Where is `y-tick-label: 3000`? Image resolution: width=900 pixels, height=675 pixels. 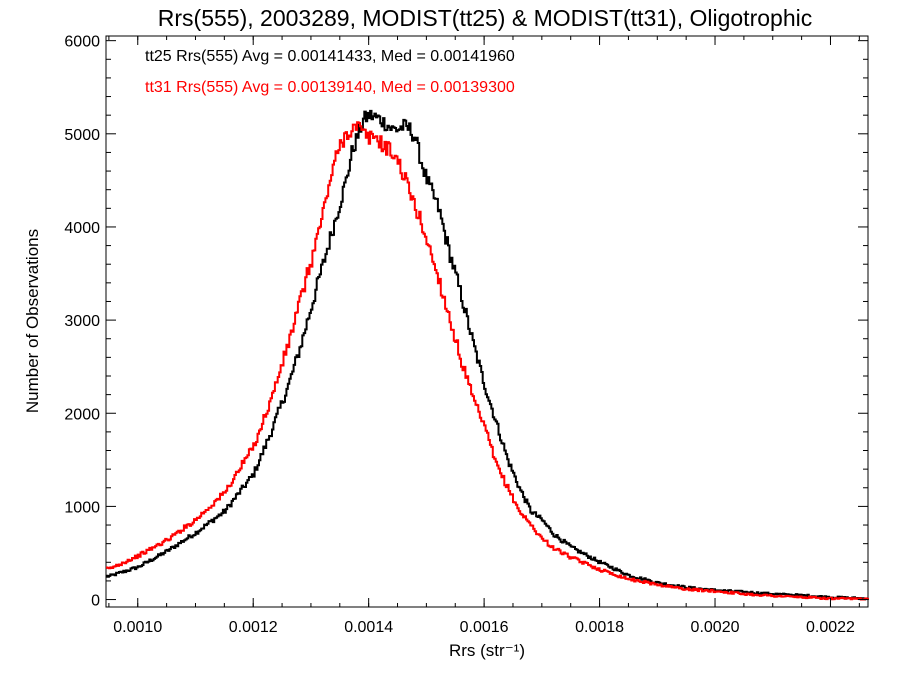
y-tick-label: 3000 is located at coordinates (82, 321).